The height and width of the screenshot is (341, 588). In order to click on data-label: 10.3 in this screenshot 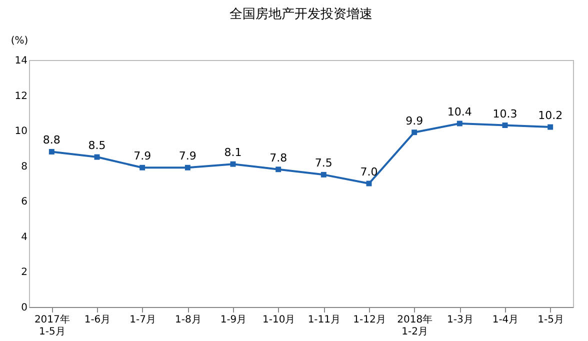, I will do `click(505, 113)`.